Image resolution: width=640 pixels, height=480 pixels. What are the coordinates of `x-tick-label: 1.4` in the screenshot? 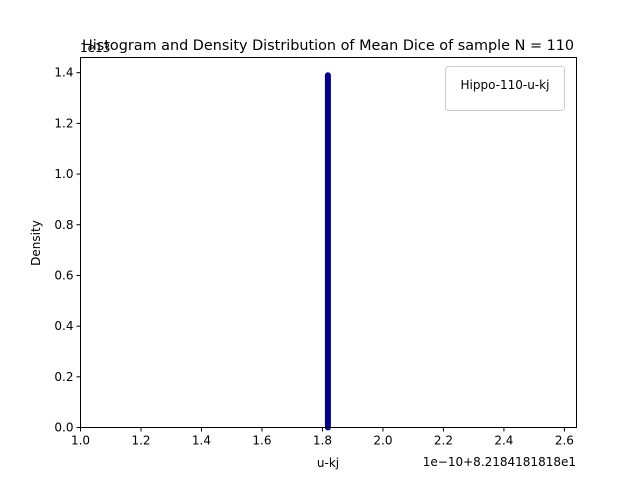 It's located at (201, 441).